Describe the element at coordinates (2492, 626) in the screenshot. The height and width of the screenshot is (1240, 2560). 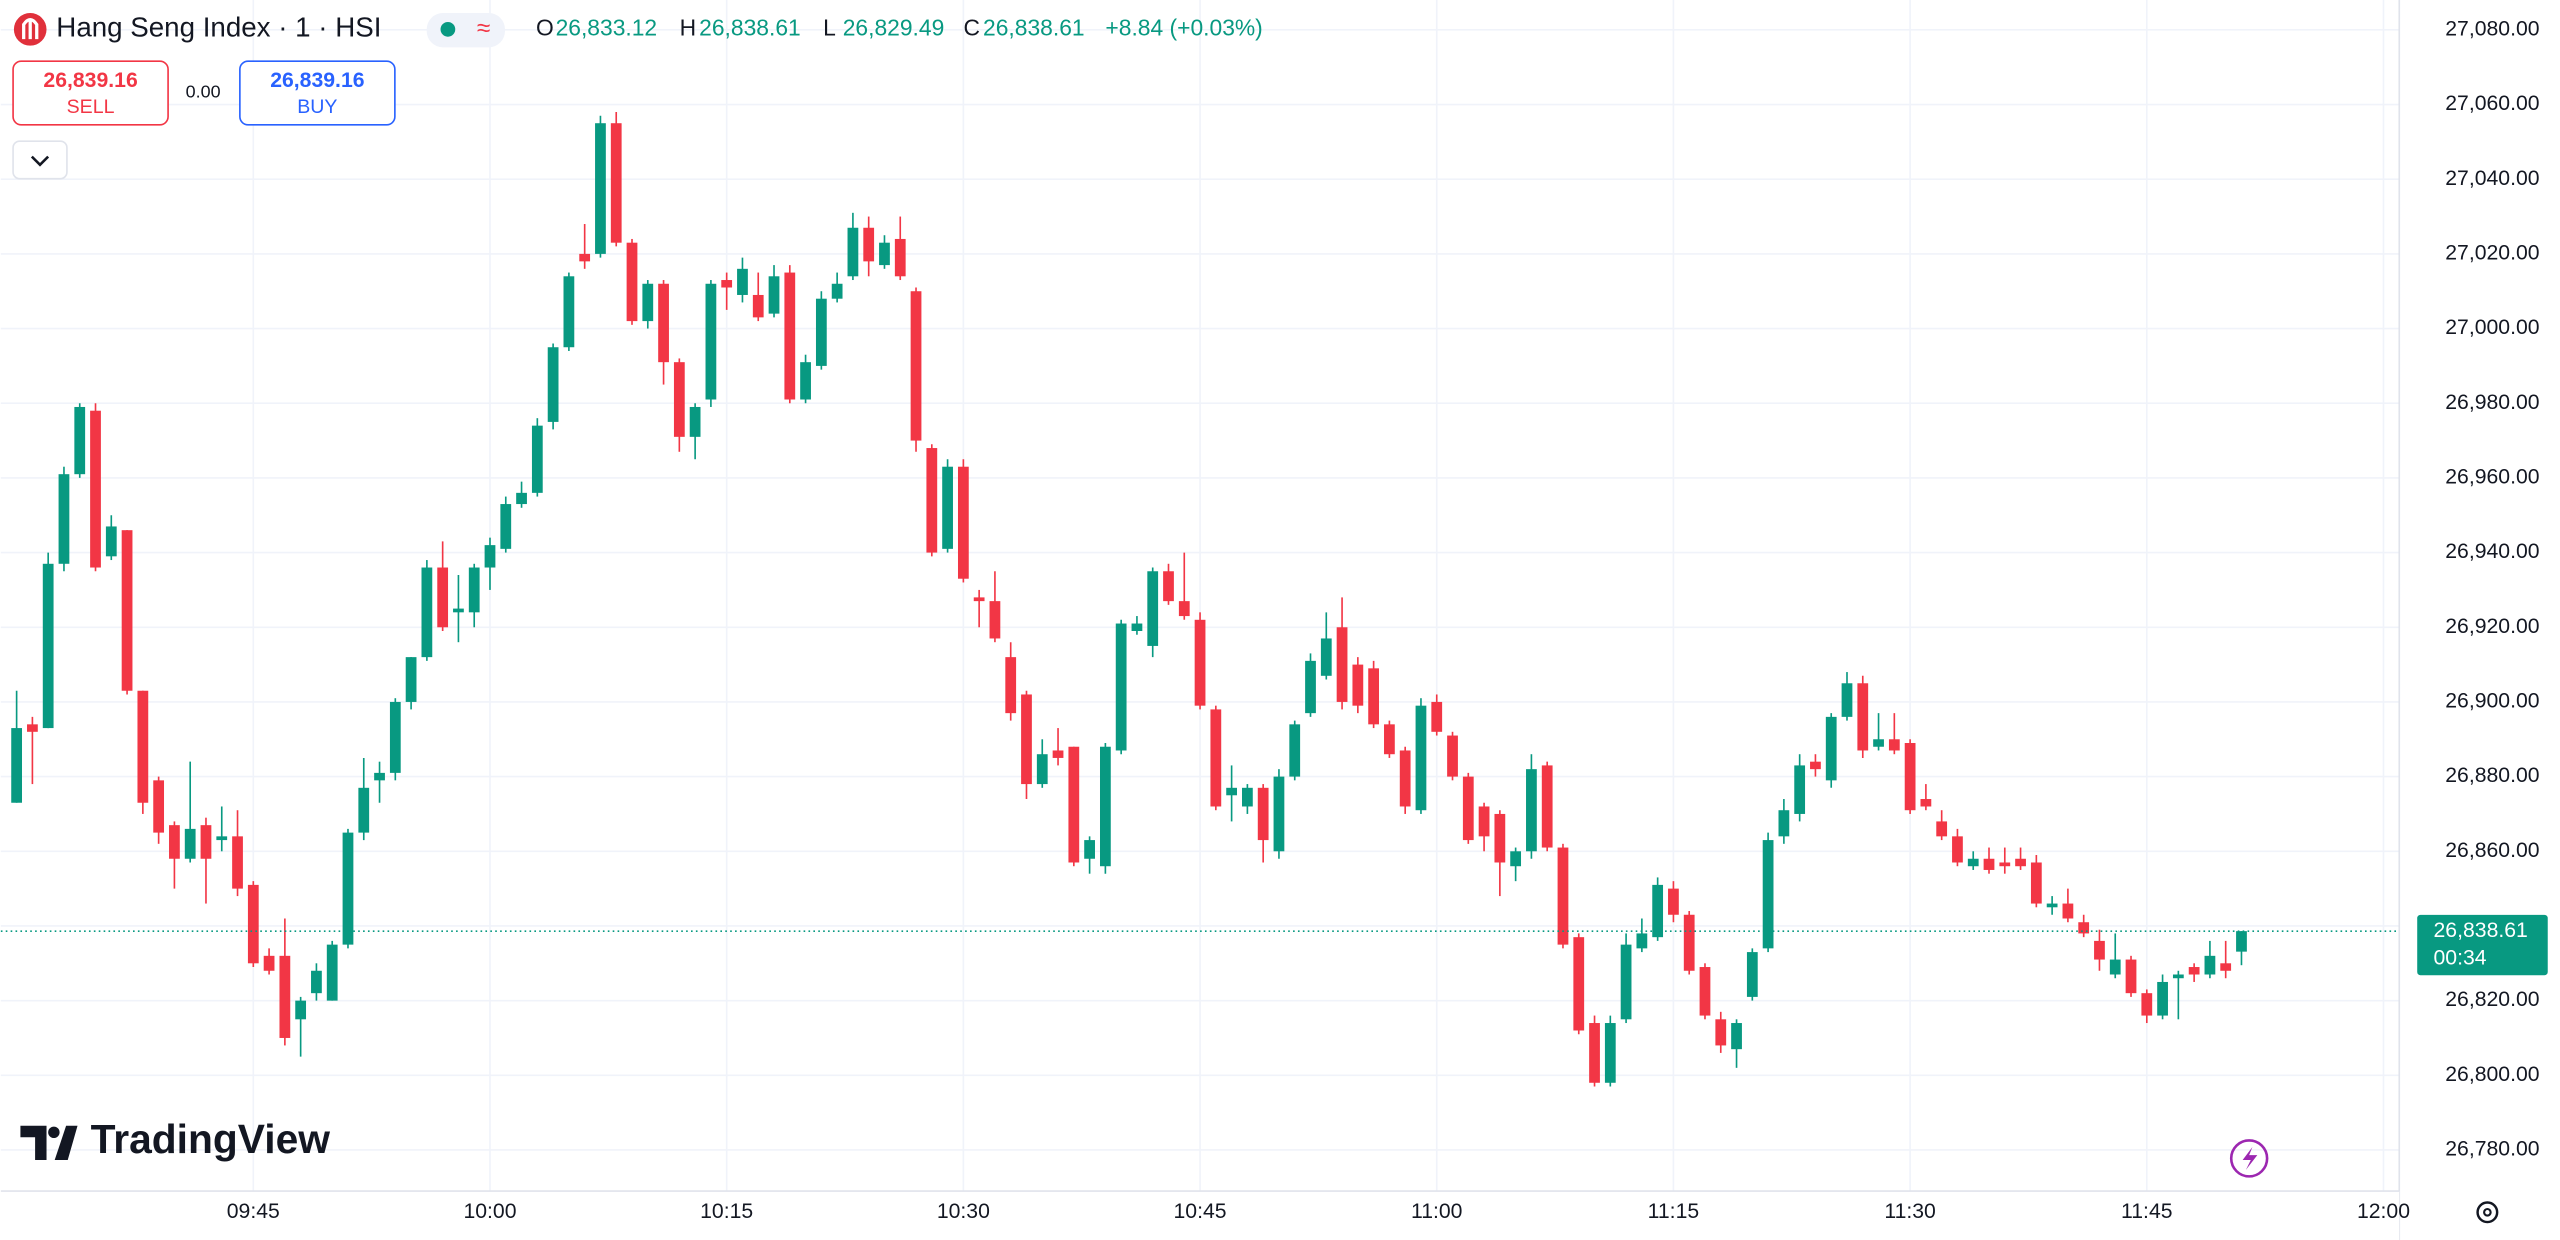
I see `y-tick-label: 26,920.00` at that location.